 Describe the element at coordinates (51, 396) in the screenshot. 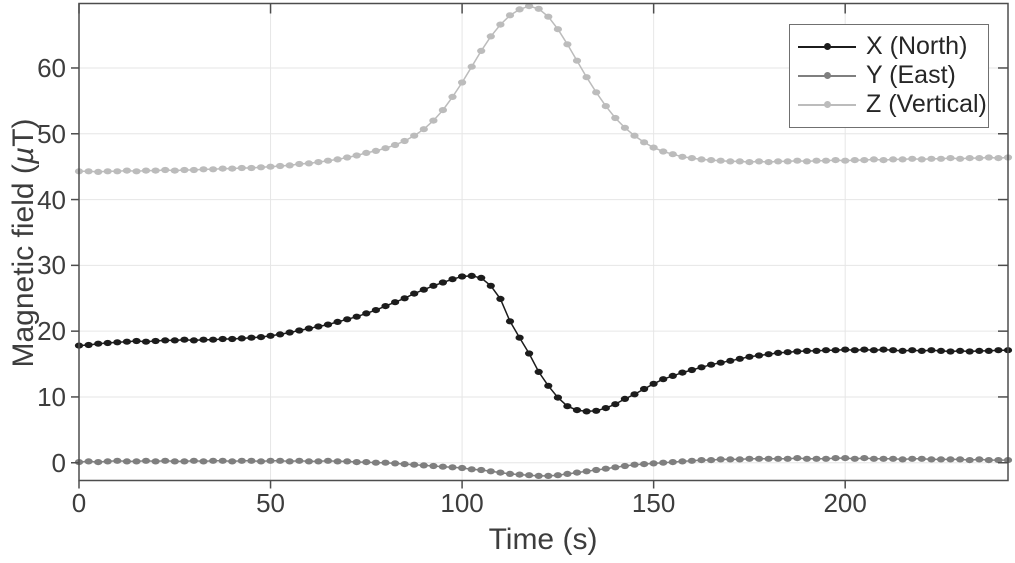

I see `y-tick-label: 10` at that location.